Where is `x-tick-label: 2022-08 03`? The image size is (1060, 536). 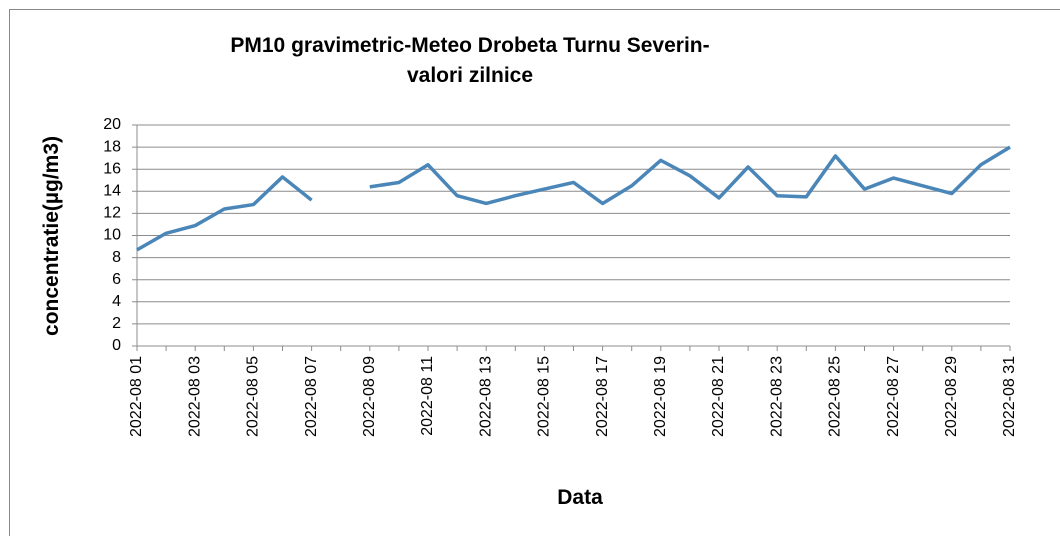 x-tick-label: 2022-08 03 is located at coordinates (194, 396).